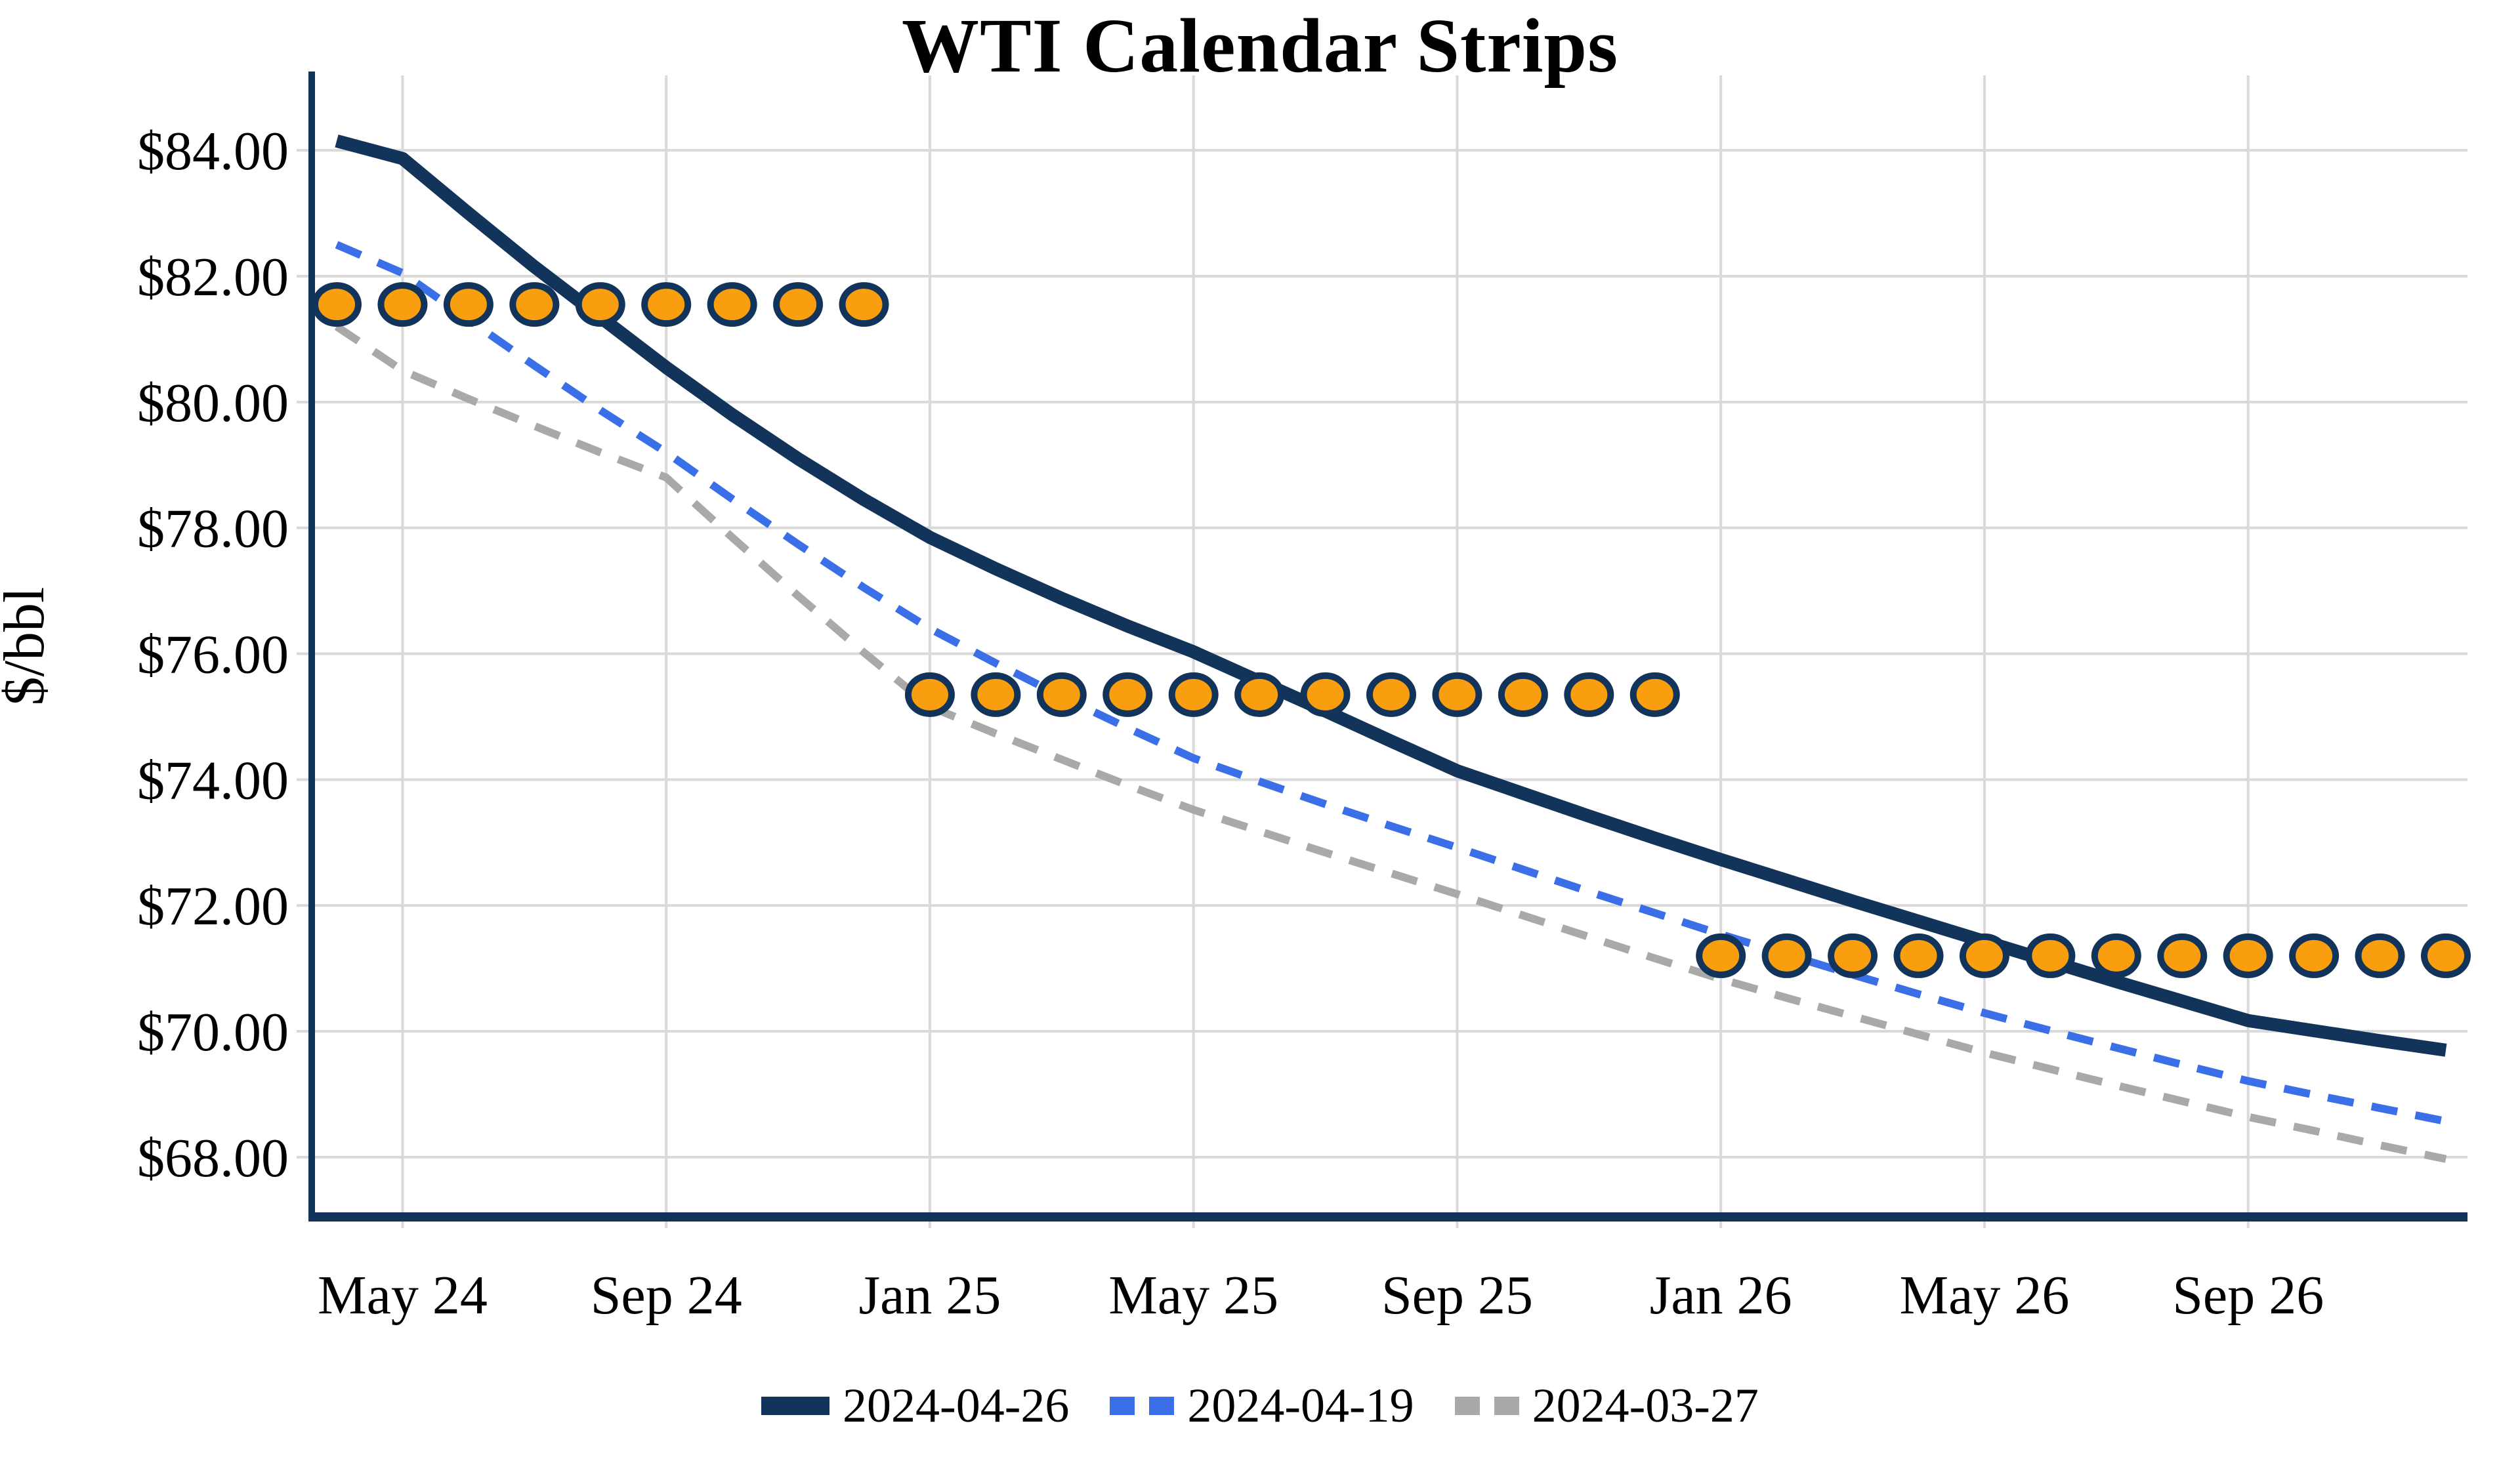 This screenshot has height=1480, width=2520. I want to click on x-tick-label: Sep 26, so click(2248, 1295).